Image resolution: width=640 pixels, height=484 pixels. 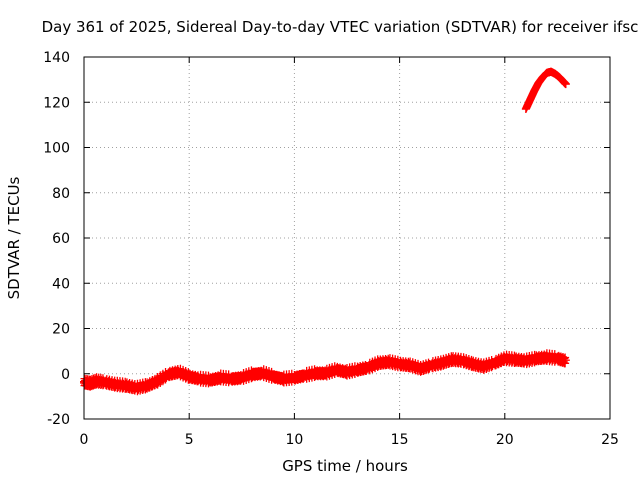 What do you see at coordinates (505, 440) in the screenshot?
I see `x-tick-label: 20` at bounding box center [505, 440].